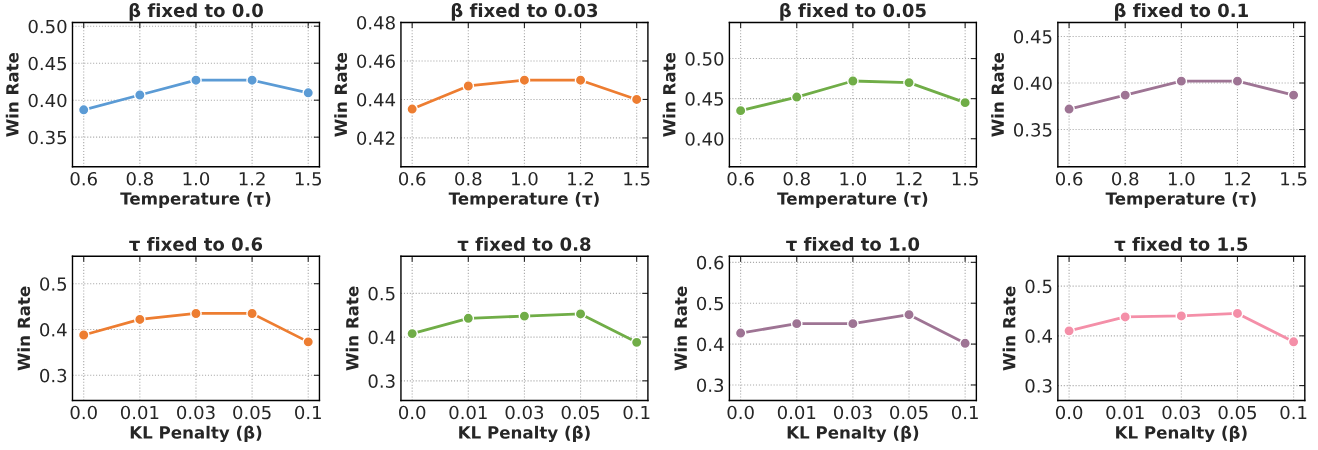  What do you see at coordinates (853, 244) in the screenshot?
I see `chart-title: τ fixed to 1.0` at bounding box center [853, 244].